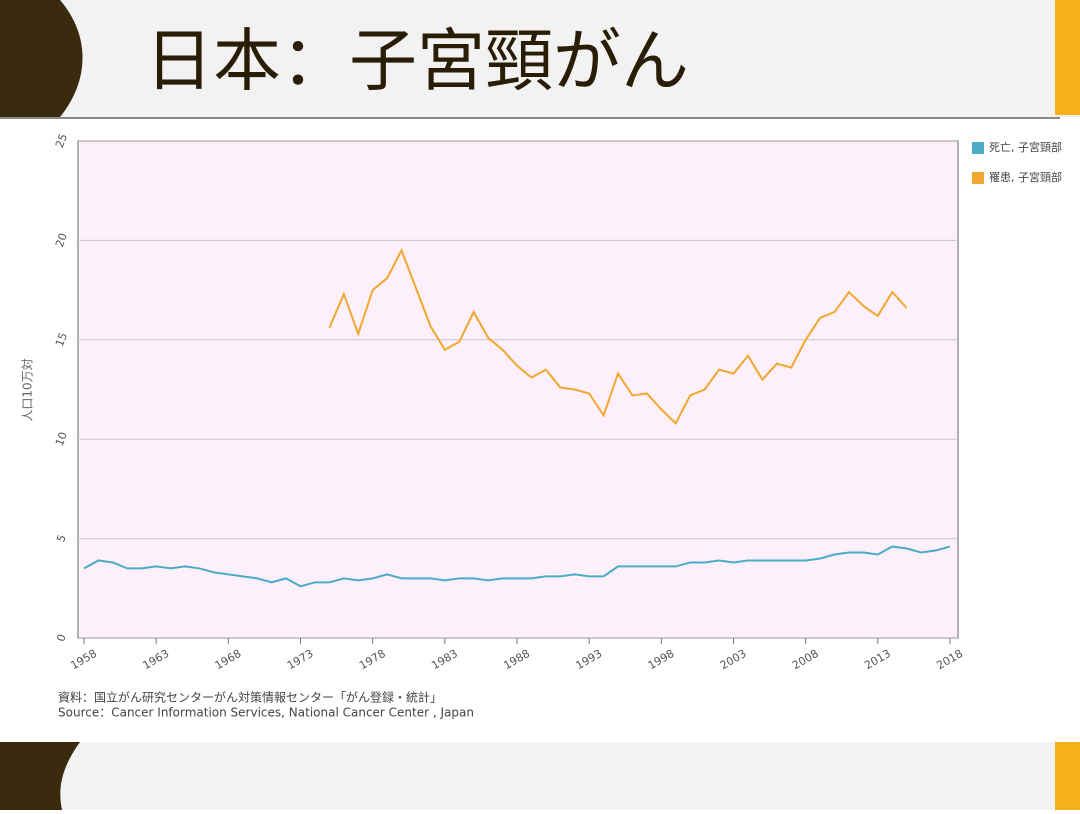 The width and height of the screenshot is (1080, 814). I want to click on x-tick-label: 1968, so click(228, 659).